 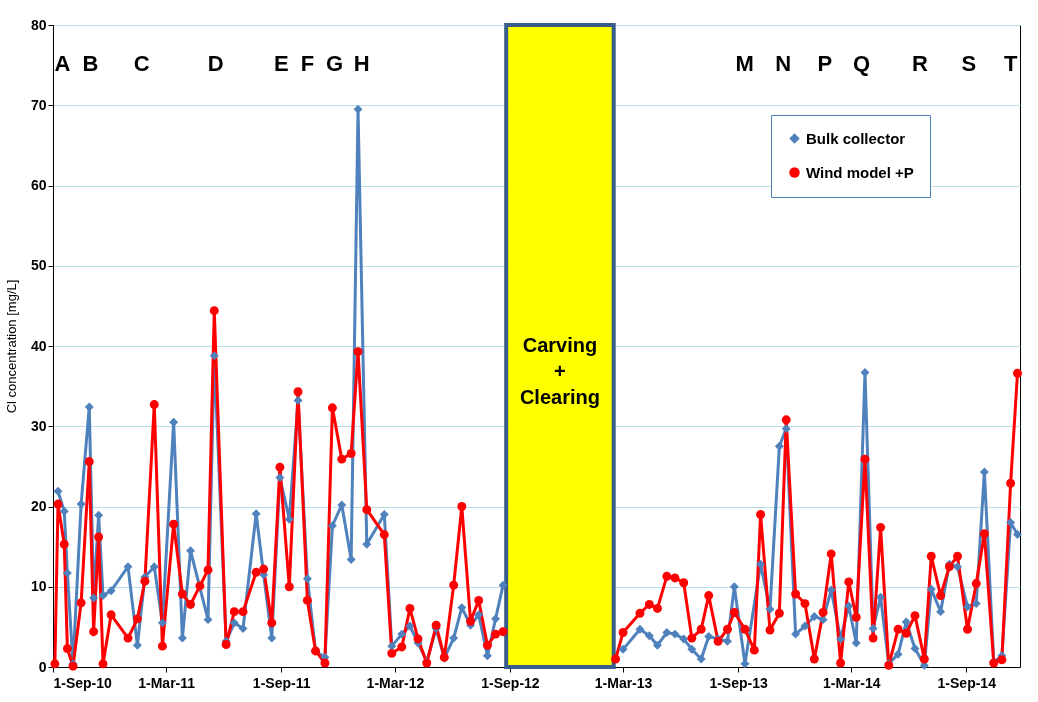 I want to click on x-tick-label: 1-Mar-14, so click(x=851, y=682).